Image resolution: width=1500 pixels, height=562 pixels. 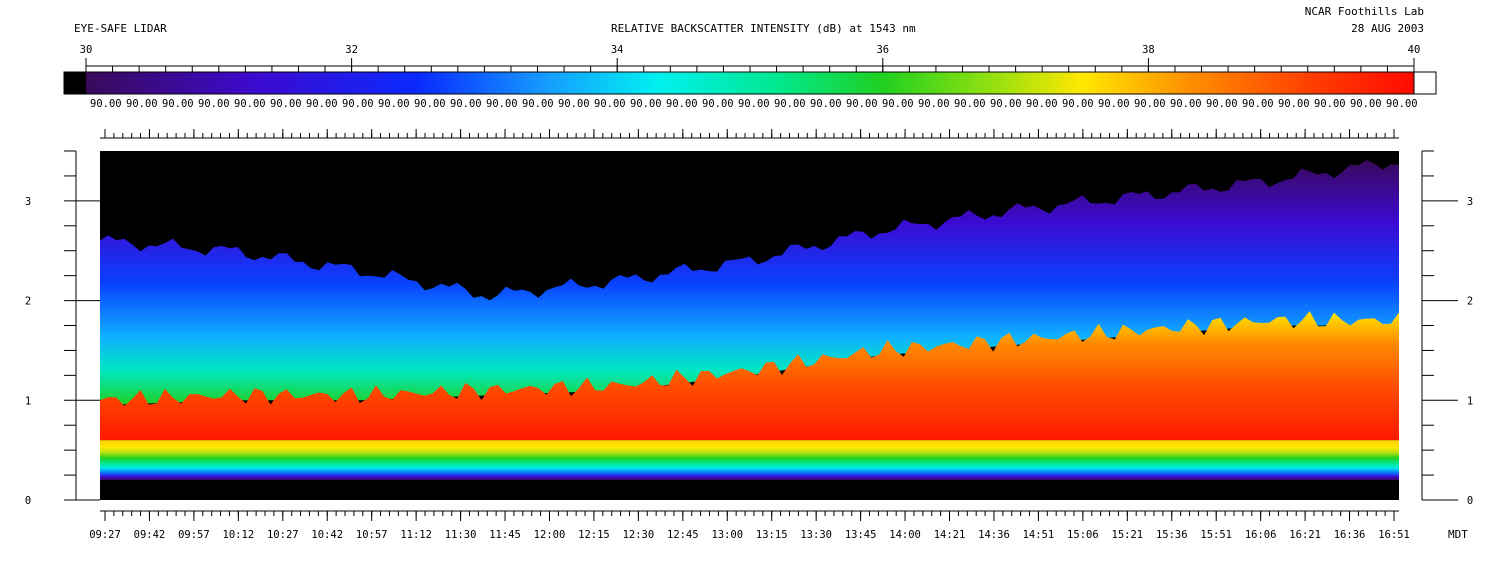 What do you see at coordinates (283, 535) in the screenshot?
I see `x-tick-label: 10:27` at bounding box center [283, 535].